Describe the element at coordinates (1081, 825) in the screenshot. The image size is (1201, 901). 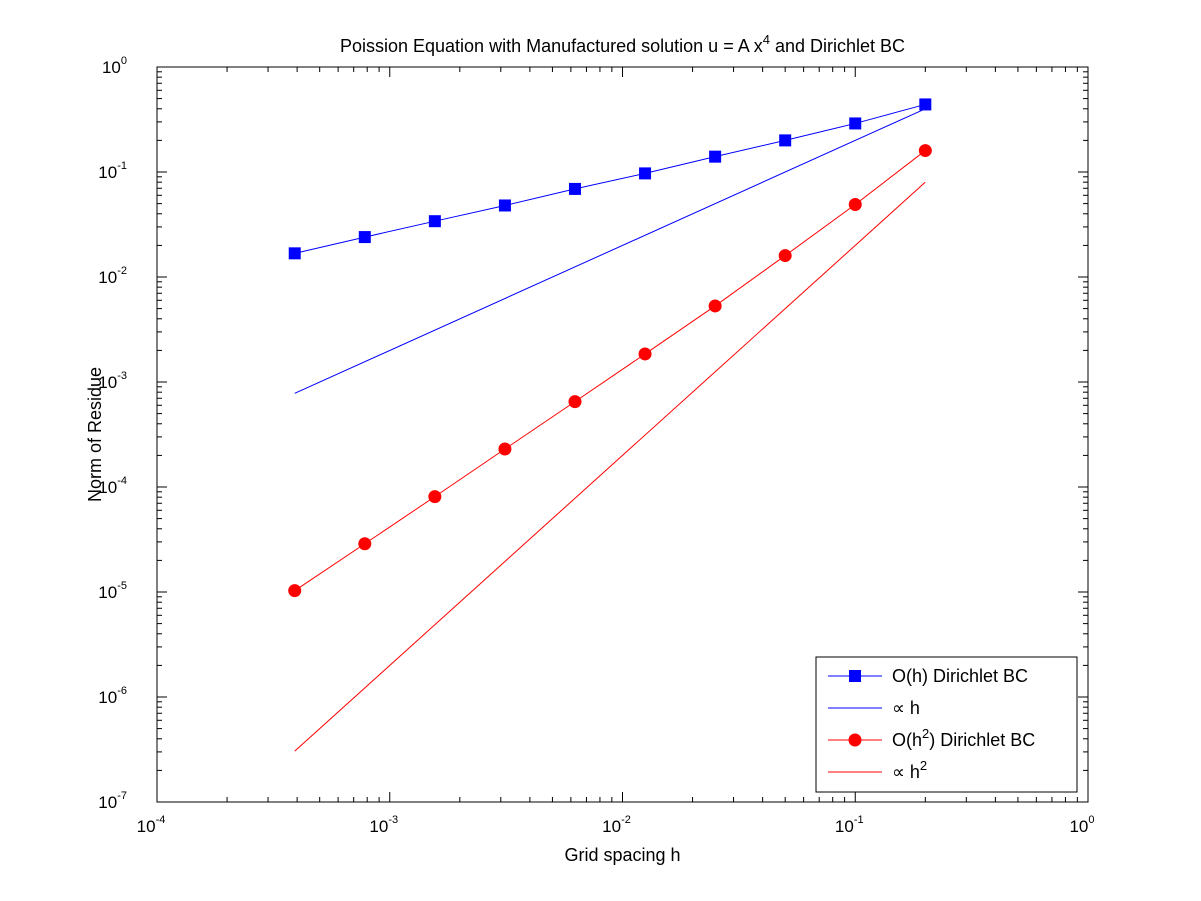
I see `x-tick-label: 10⁰` at that location.